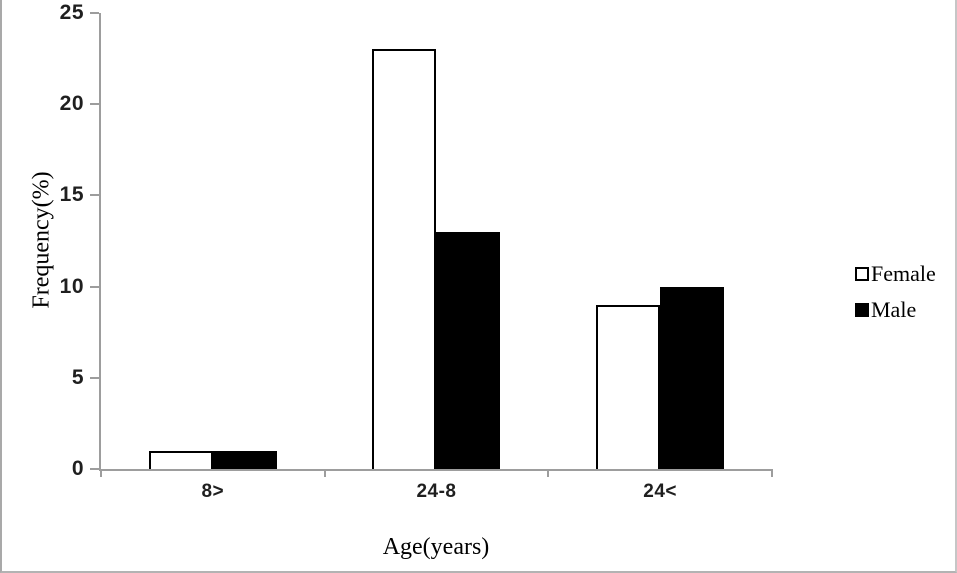 This screenshot has width=957, height=573. I want to click on x-tick-label-8>: 8>, so click(213, 491).